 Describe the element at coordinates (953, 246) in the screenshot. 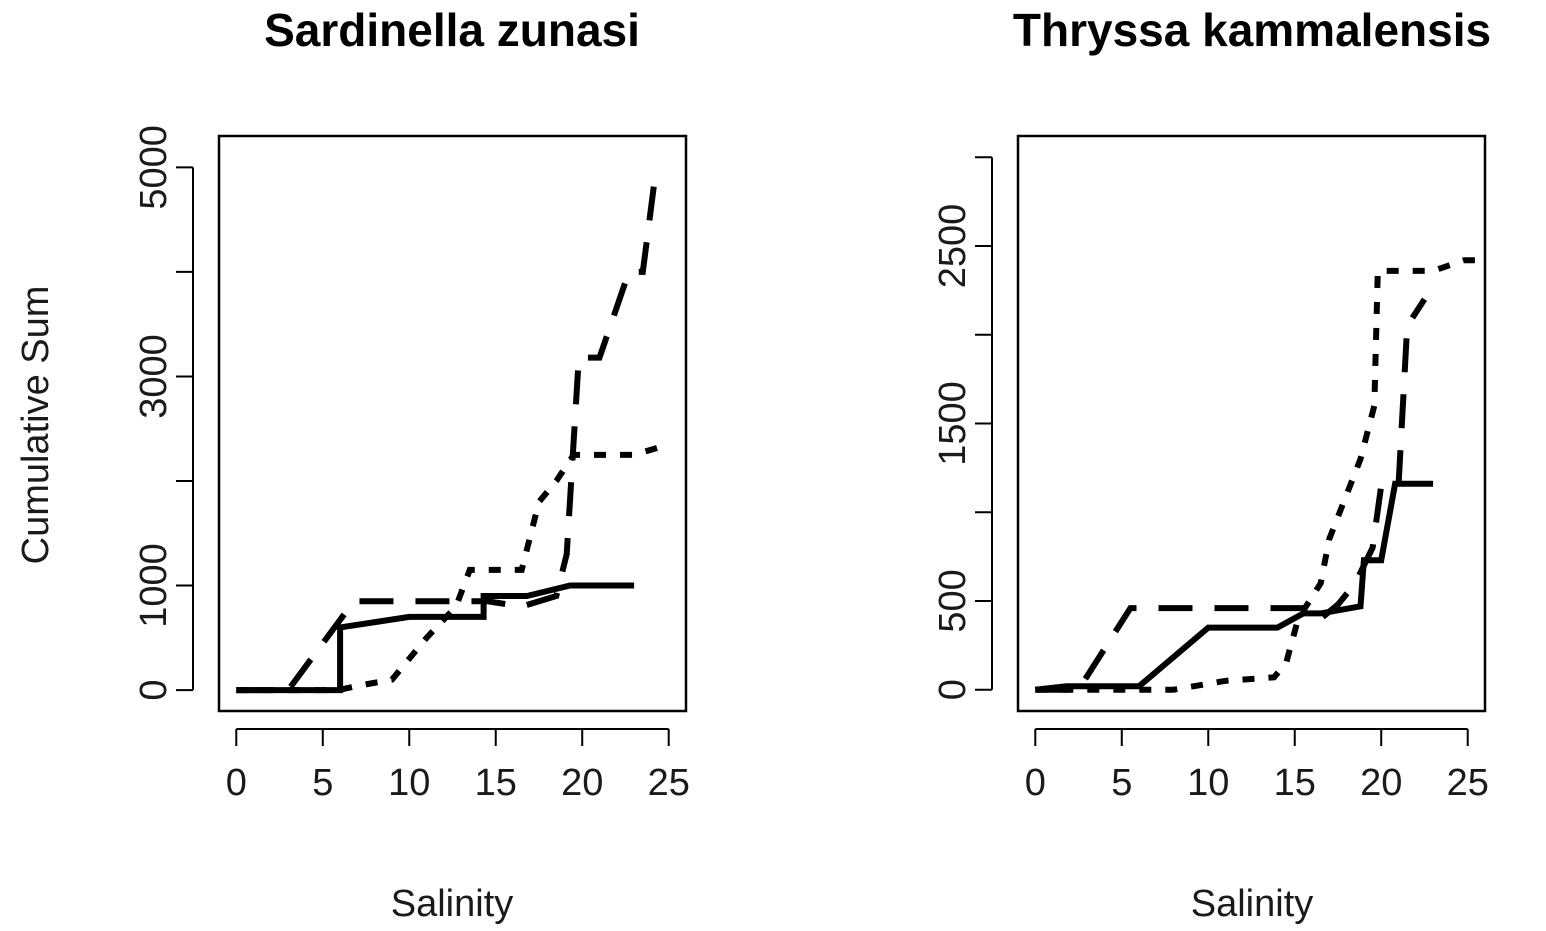

I see `y-tick-label: 2500` at that location.